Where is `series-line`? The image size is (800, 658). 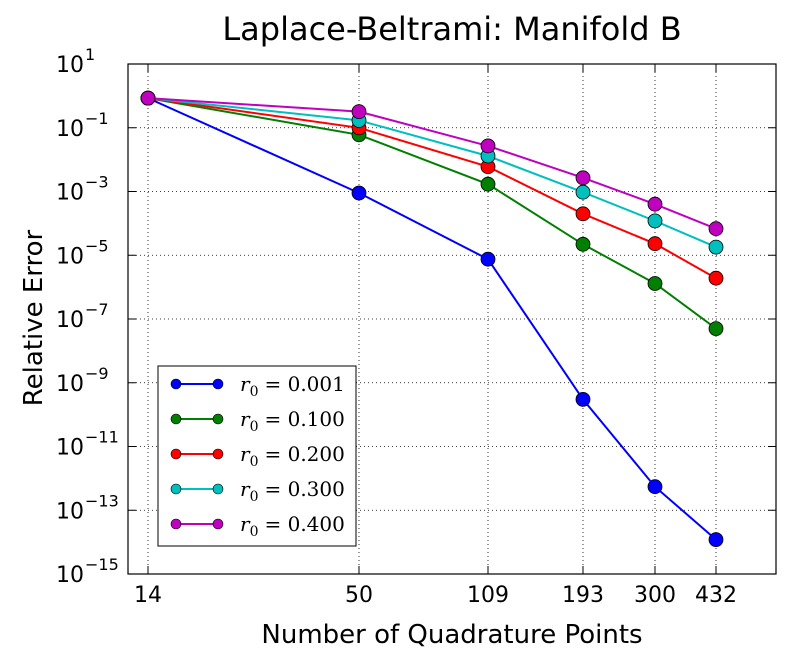 series-line is located at coordinates (432, 163).